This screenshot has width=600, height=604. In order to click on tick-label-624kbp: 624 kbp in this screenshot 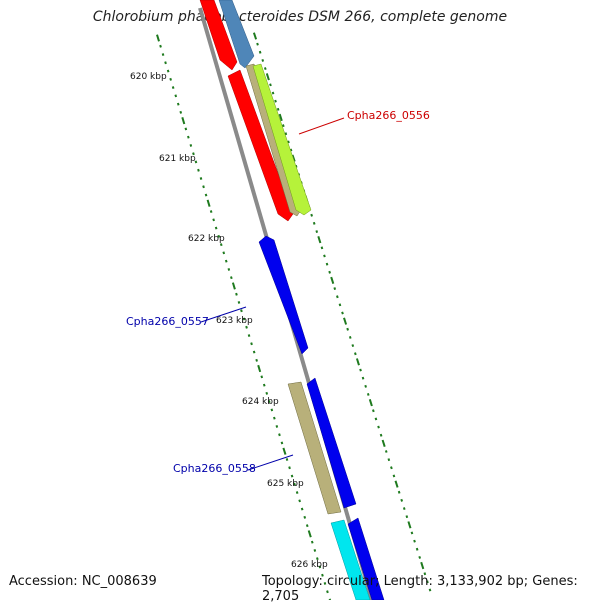, I will do `click(260, 402)`.